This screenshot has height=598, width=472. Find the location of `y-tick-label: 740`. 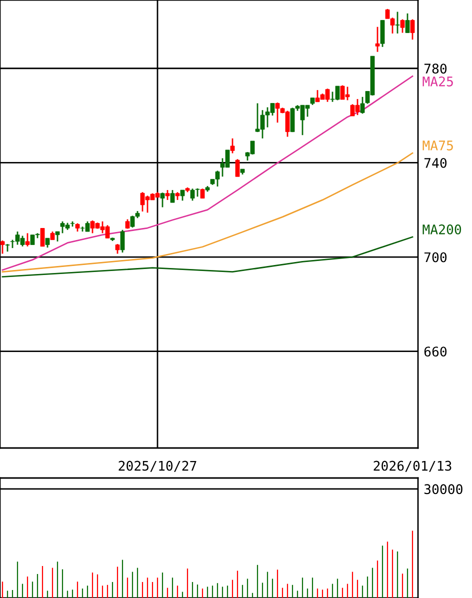

y-tick-label: 740 is located at coordinates (435, 163).